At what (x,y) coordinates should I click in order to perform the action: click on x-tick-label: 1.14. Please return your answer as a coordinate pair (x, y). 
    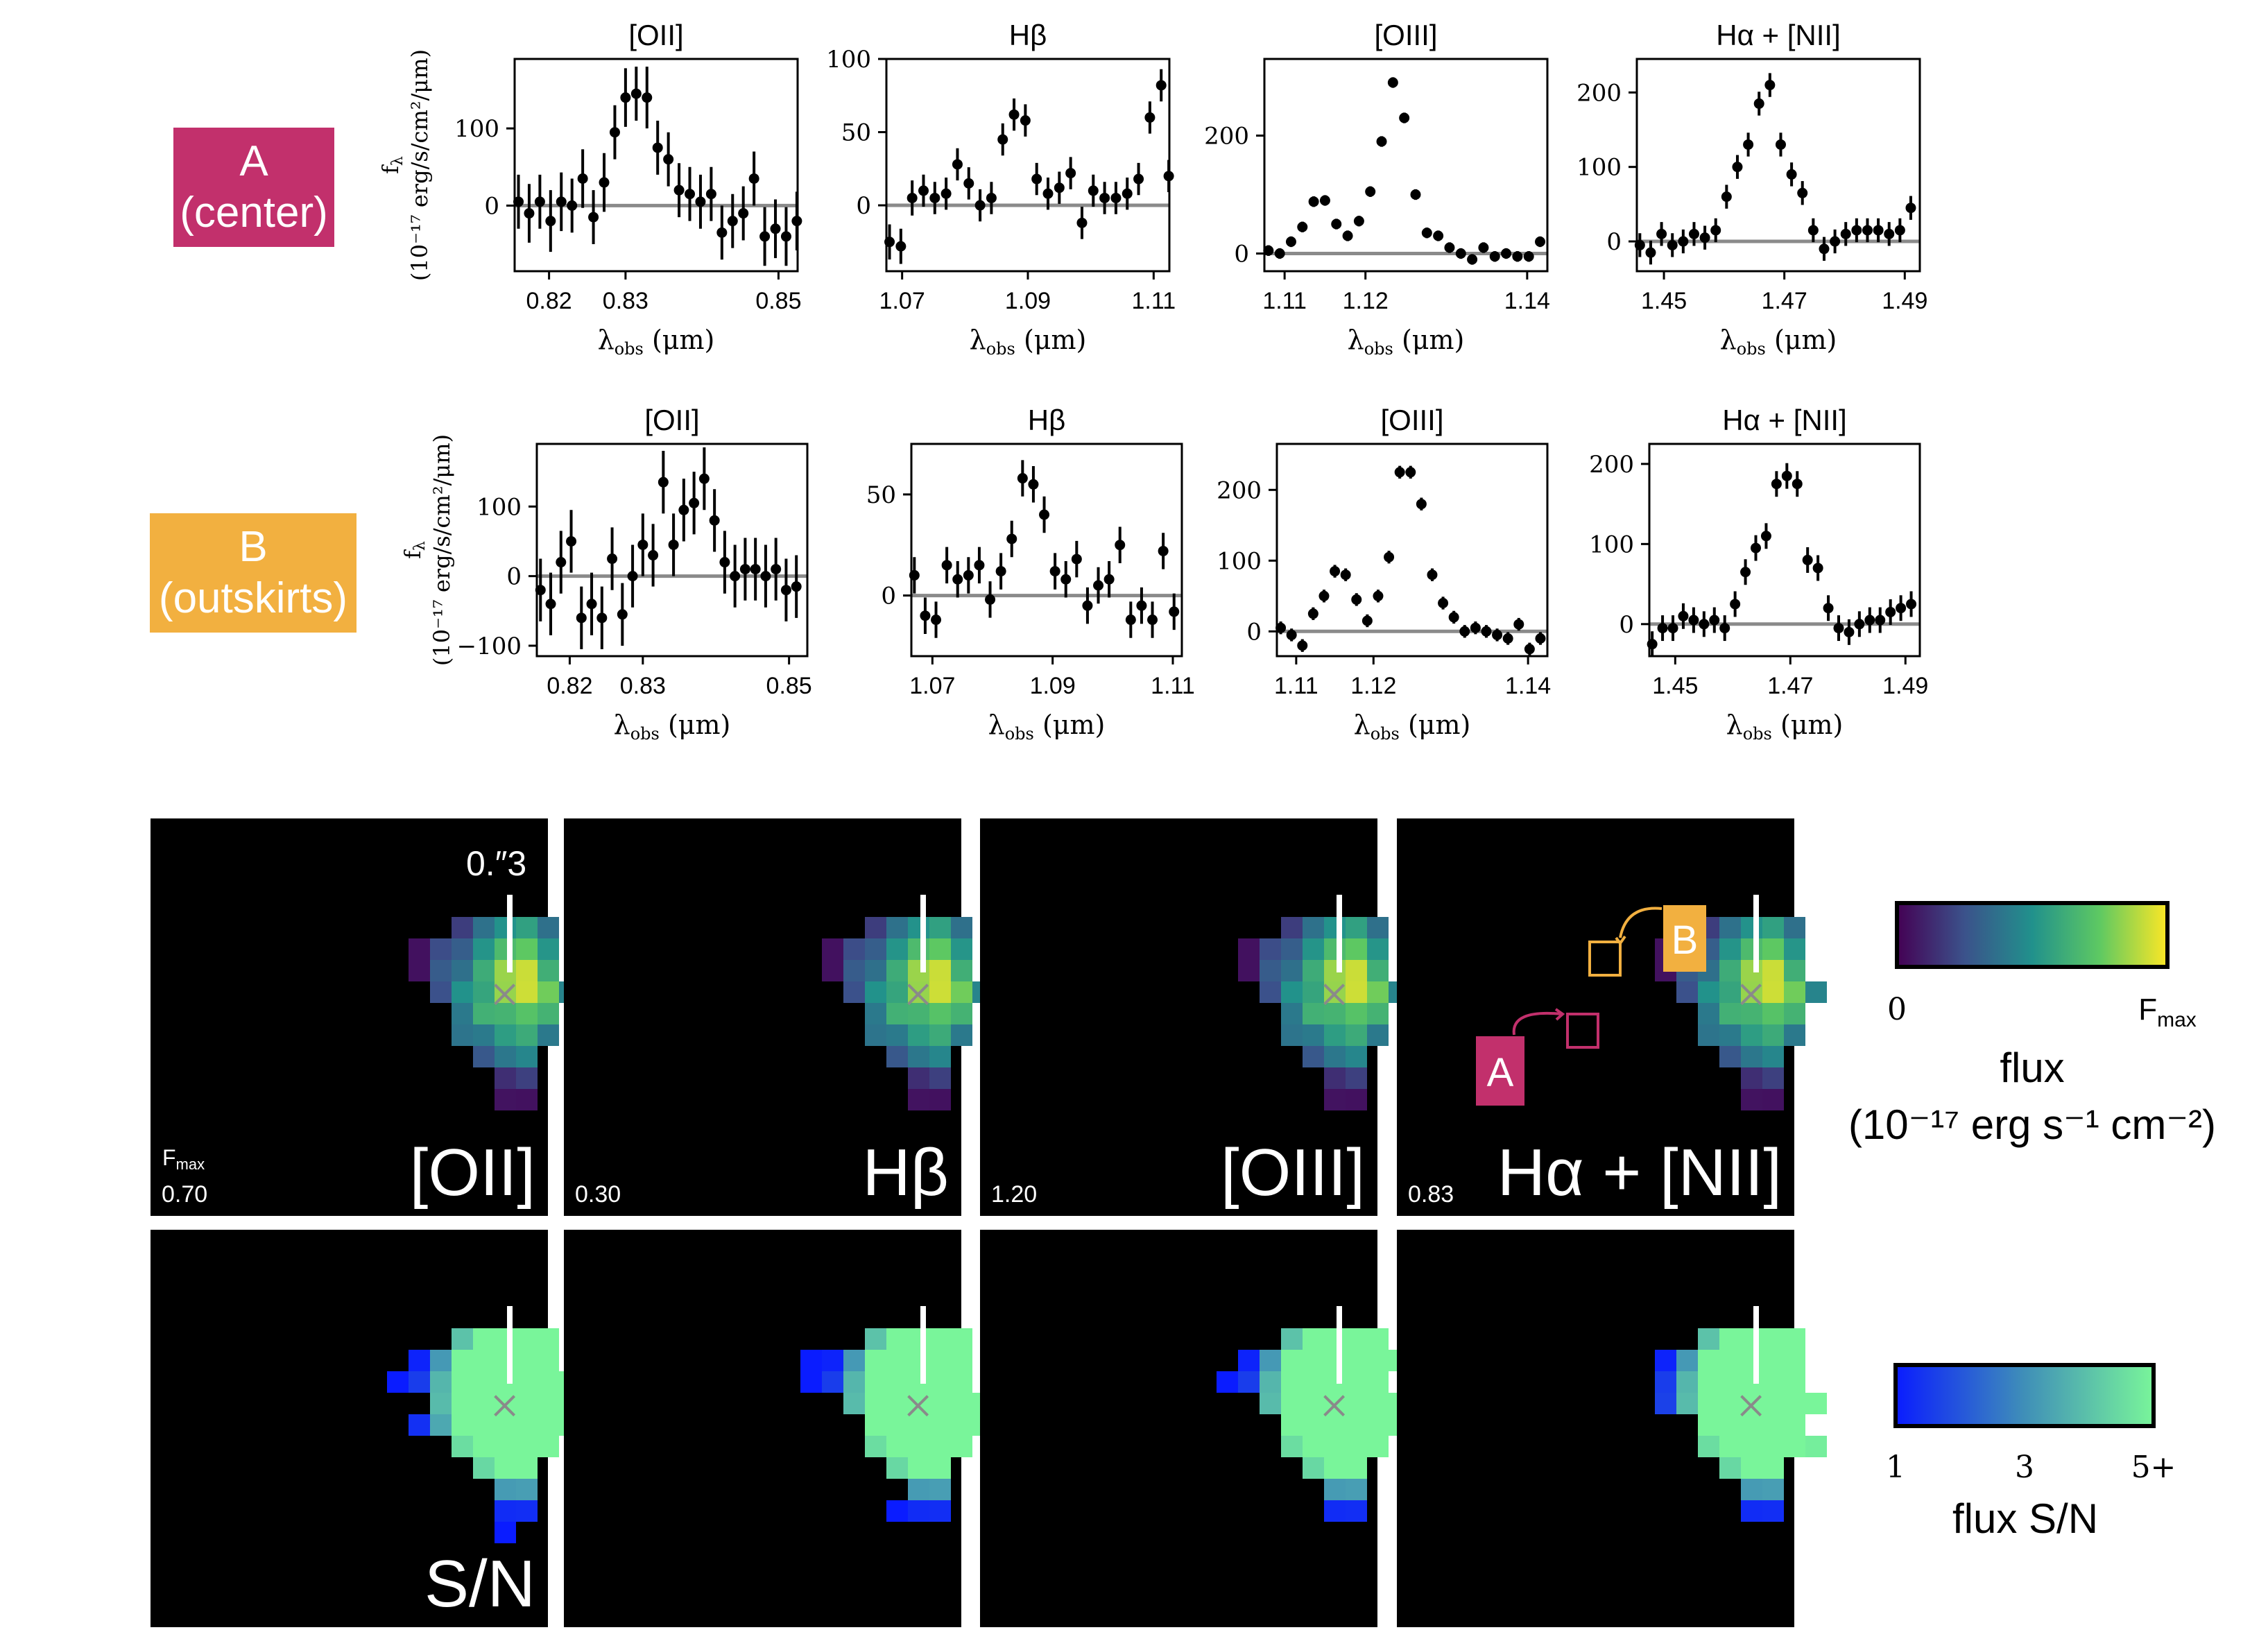
    Looking at the image, I should click on (1528, 686).